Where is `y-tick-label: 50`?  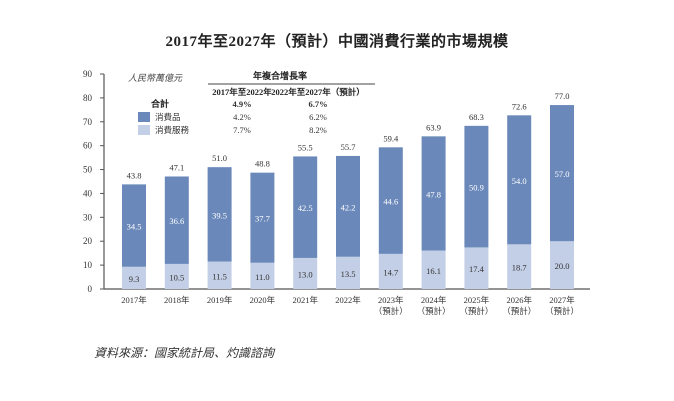 y-tick-label: 50 is located at coordinates (88, 170).